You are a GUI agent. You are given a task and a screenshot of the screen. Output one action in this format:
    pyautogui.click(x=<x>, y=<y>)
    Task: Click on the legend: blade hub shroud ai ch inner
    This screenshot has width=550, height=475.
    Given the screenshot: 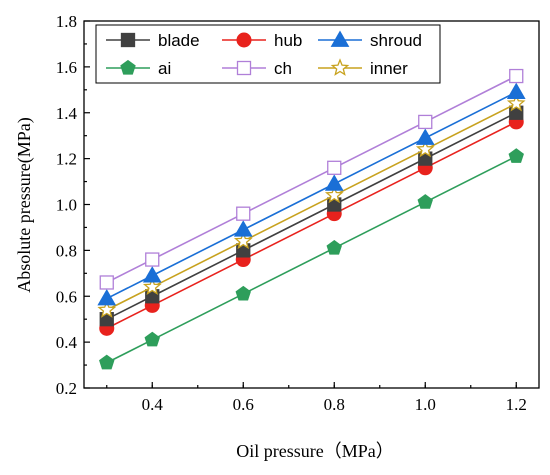 What is the action you would take?
    pyautogui.click(x=268, y=54)
    